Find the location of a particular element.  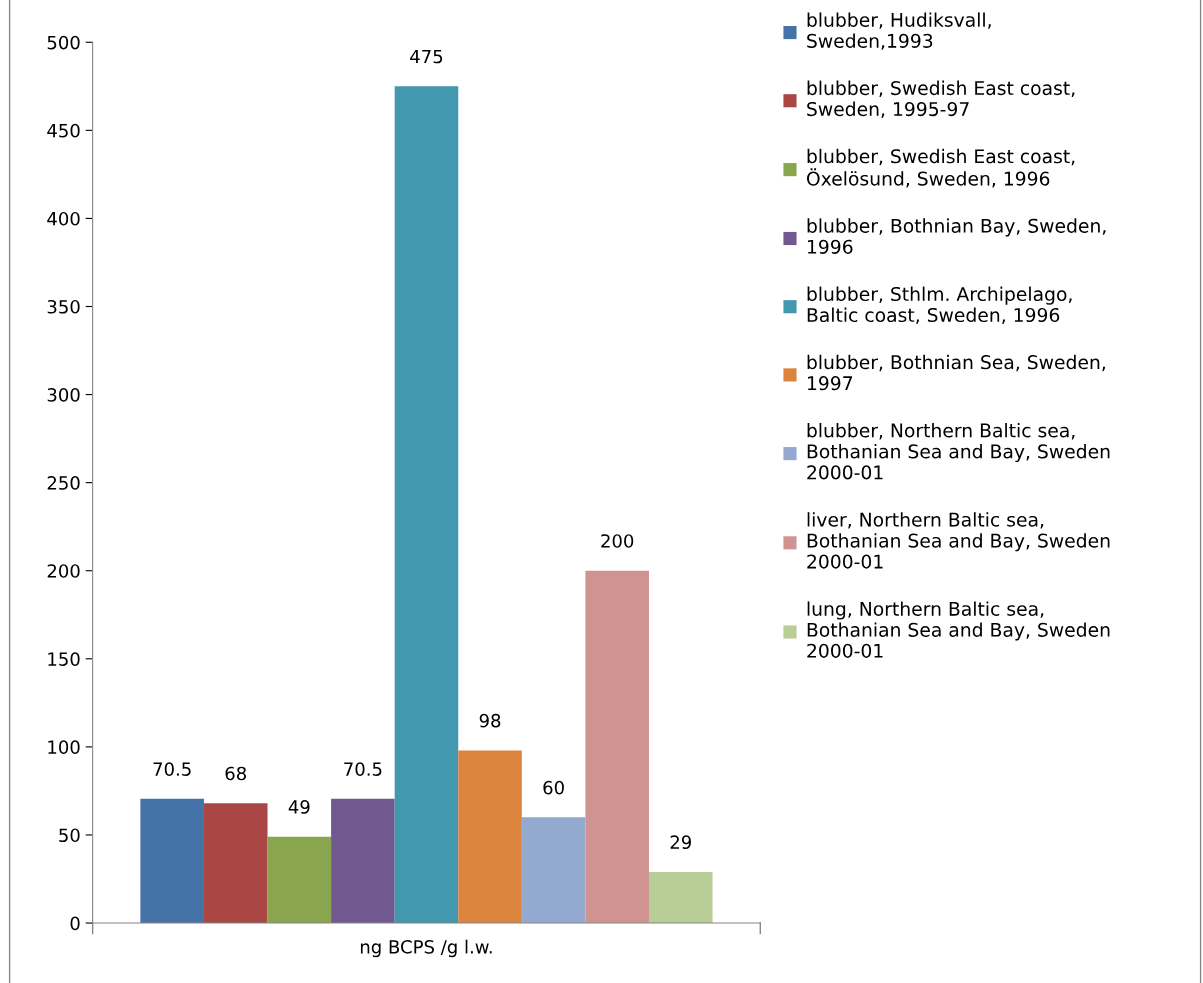

y-tick-label: 450 is located at coordinates (63, 130).